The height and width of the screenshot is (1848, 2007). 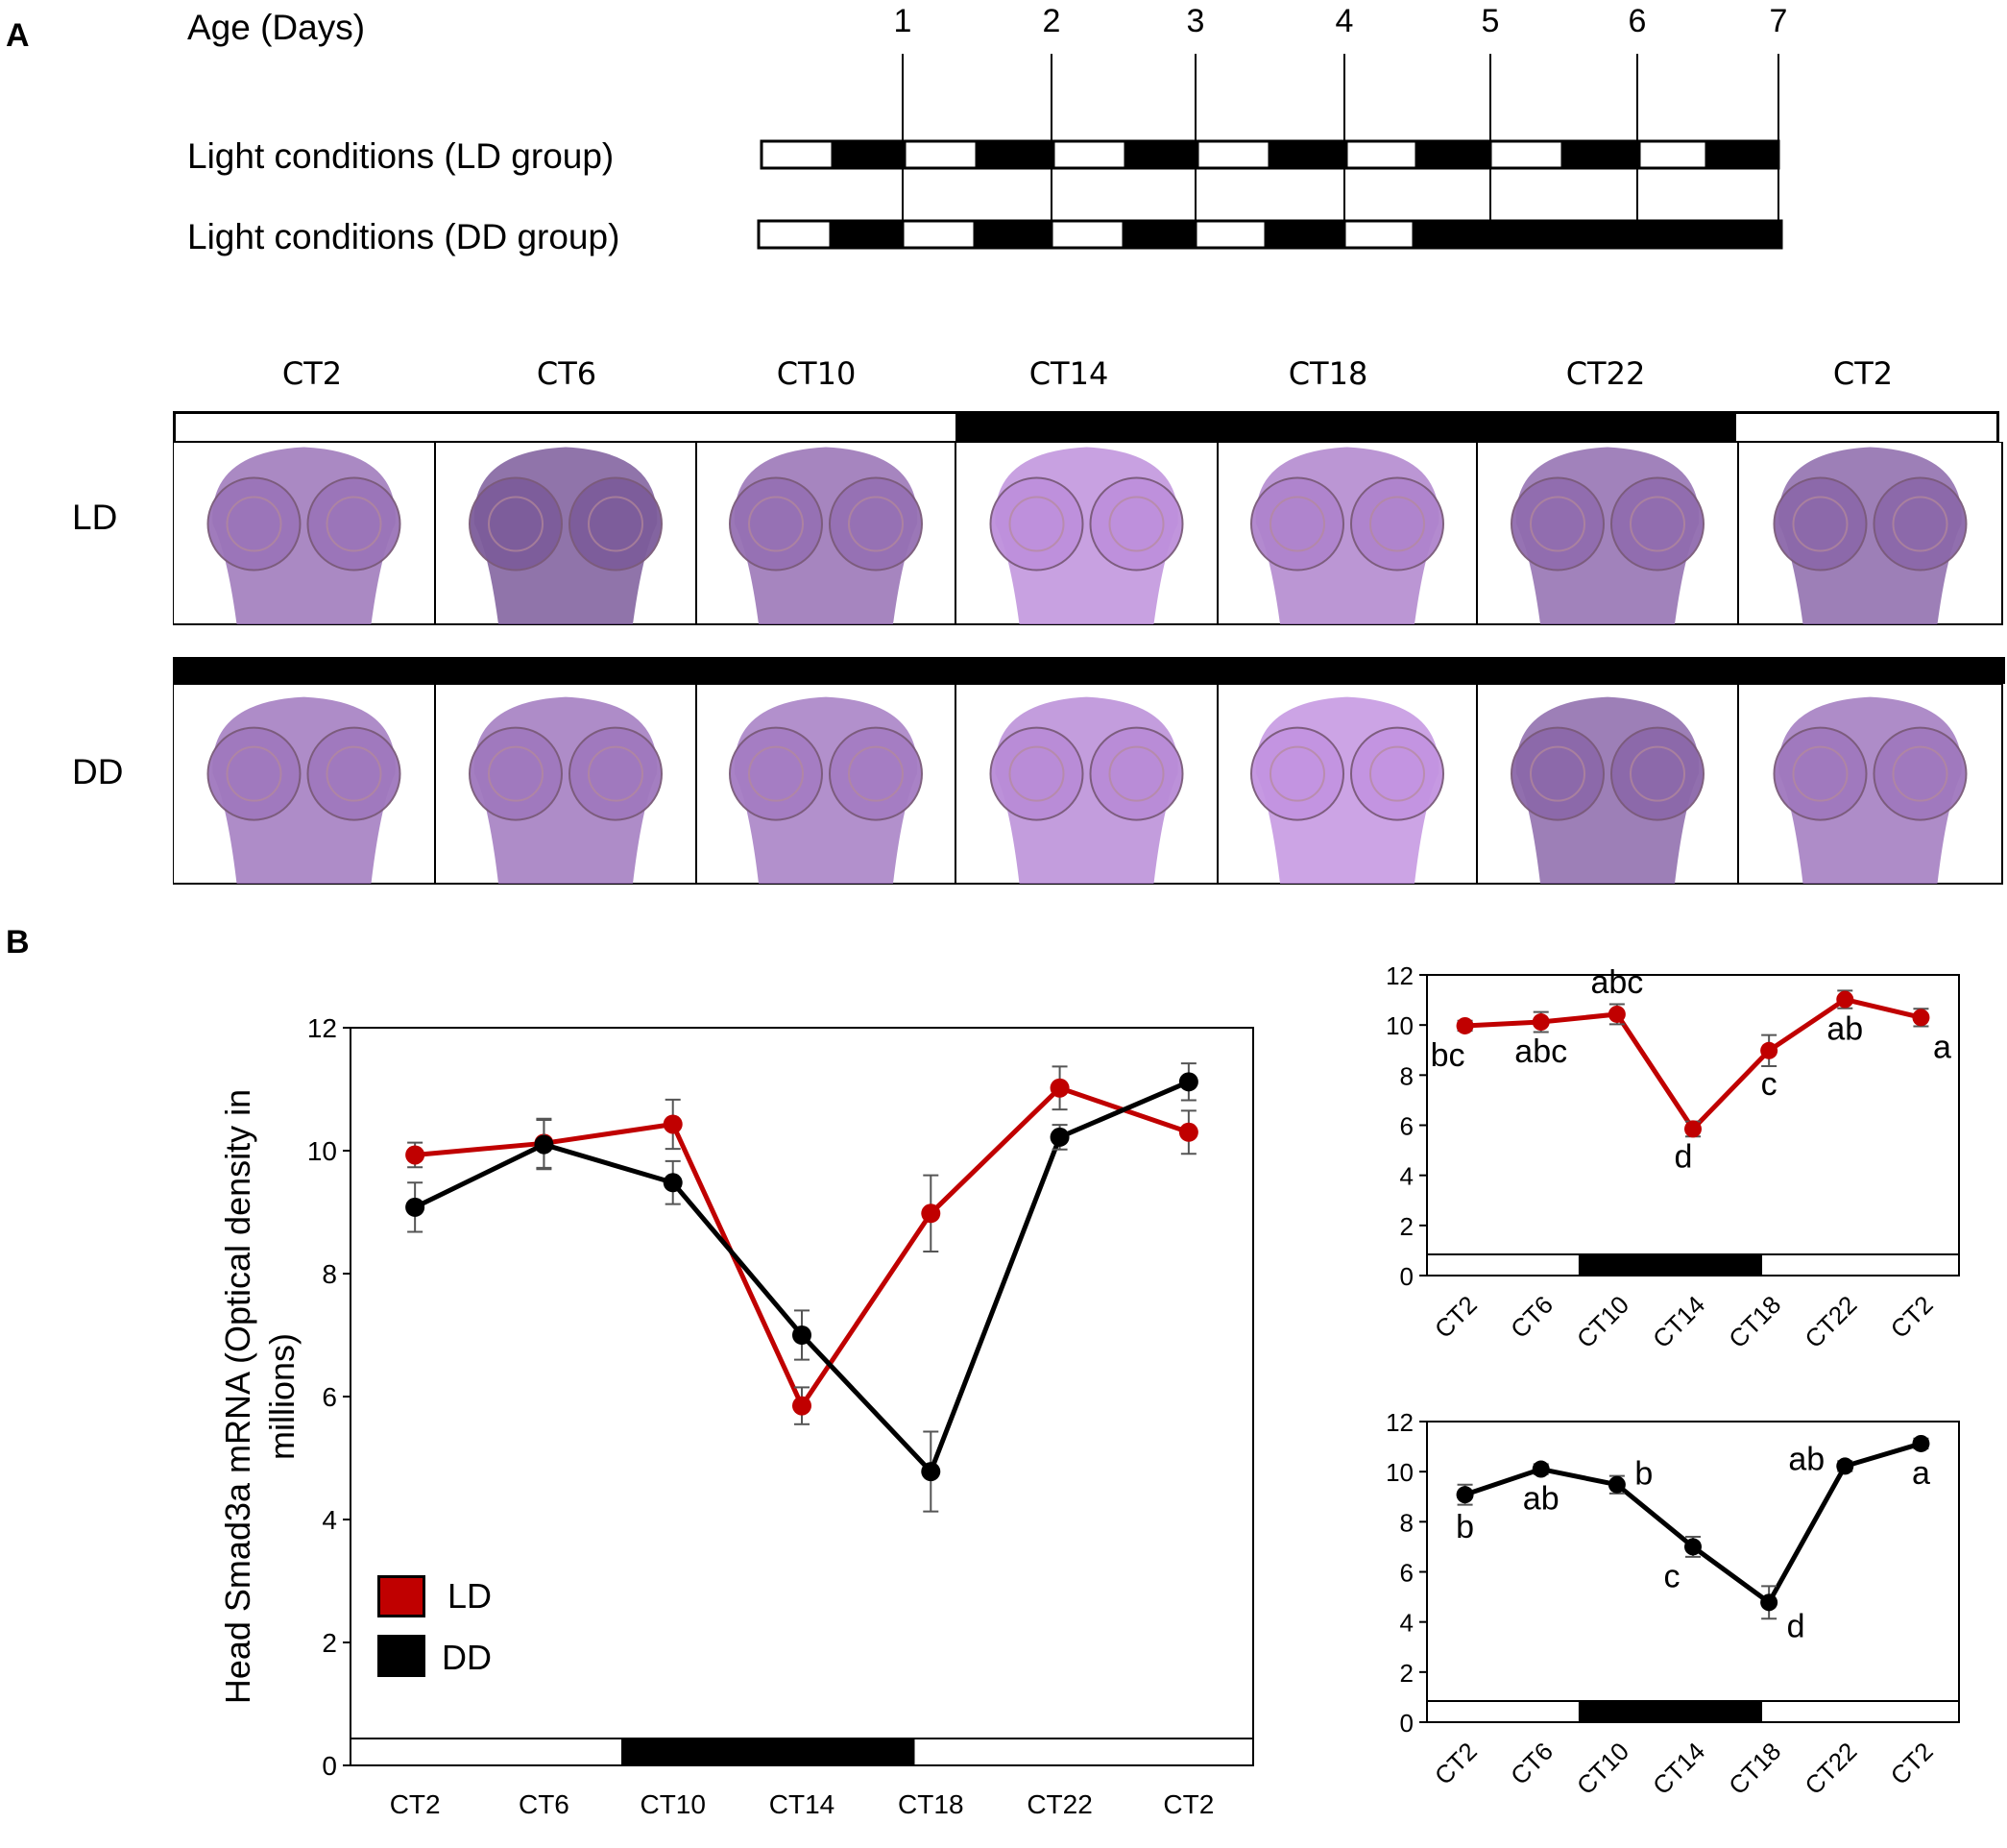 I want to click on dd-condition-label: Light conditions (DD group), so click(x=403, y=237).